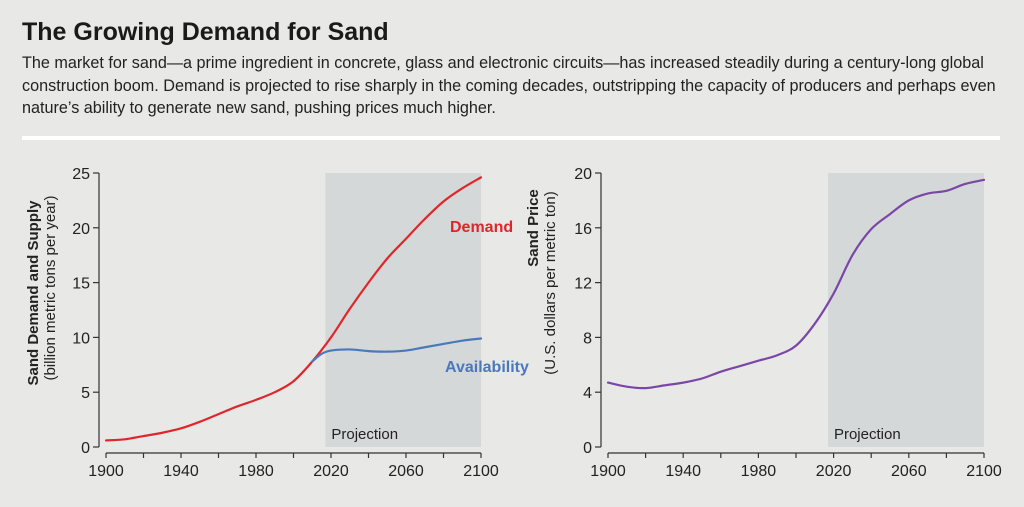  I want to click on y-tick-label: 16, so click(583, 229).